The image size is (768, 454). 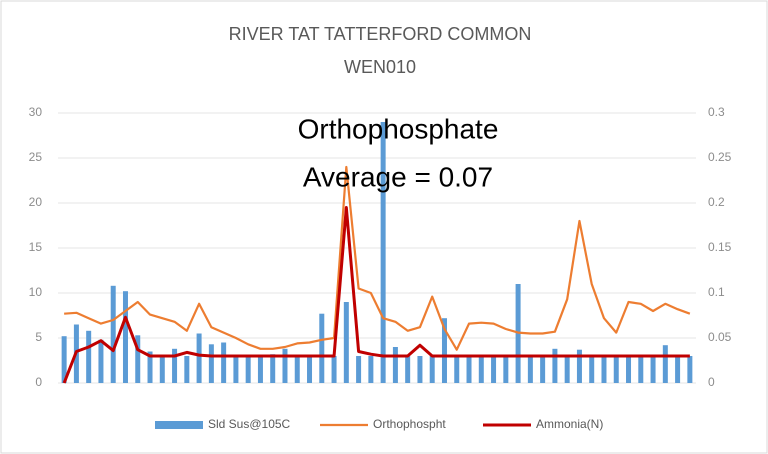 I want to click on annotation: Average = 0.07, so click(x=398, y=176).